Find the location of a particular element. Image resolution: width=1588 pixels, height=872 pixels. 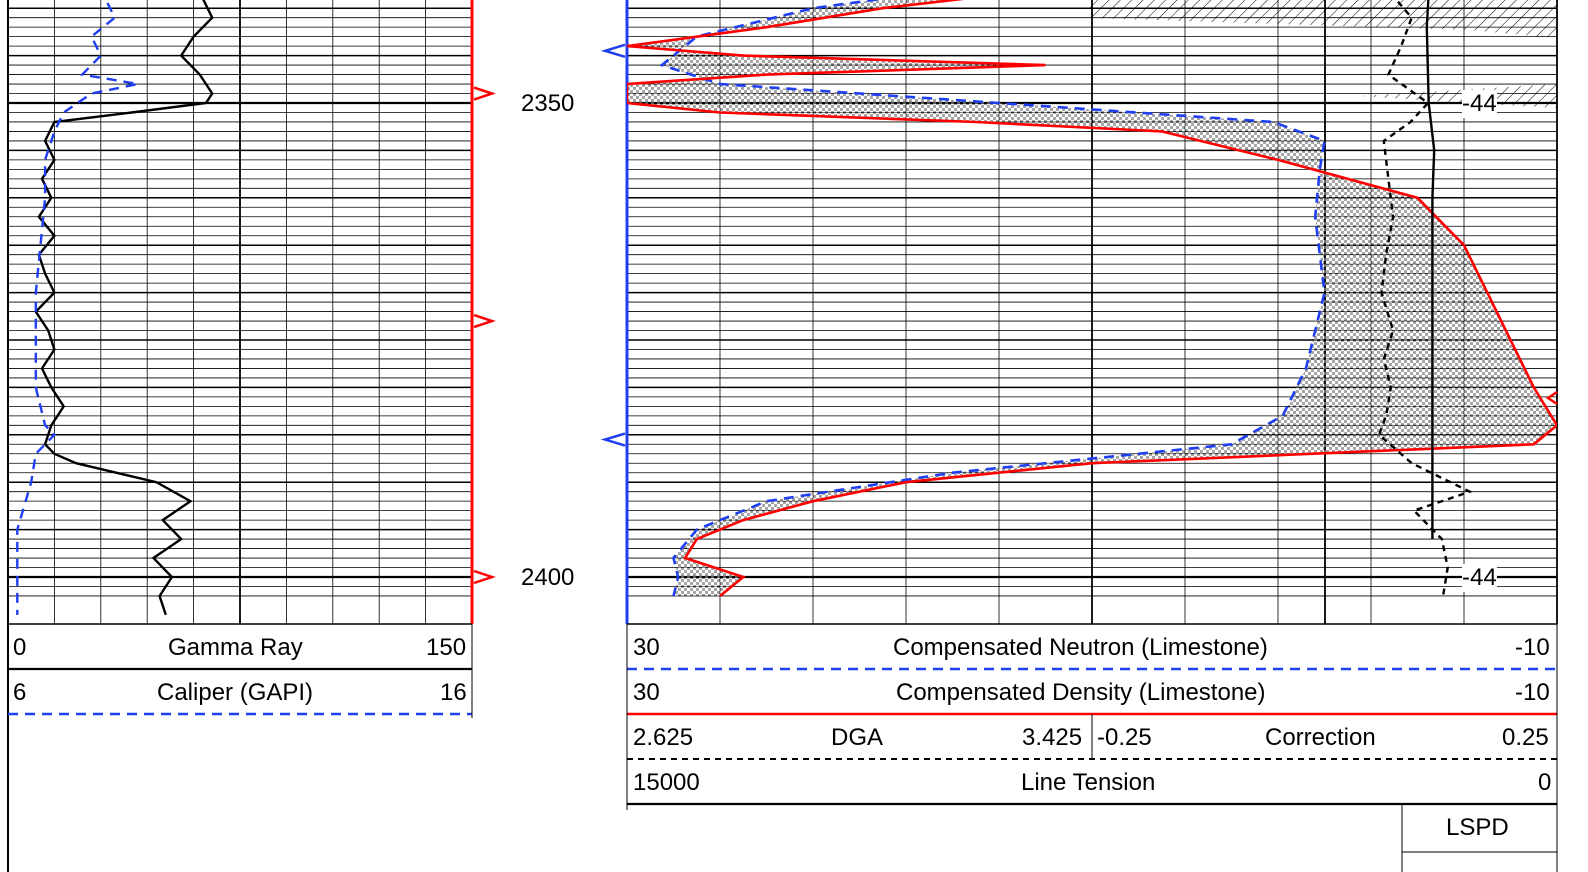

hatched-shale-fill-top is located at coordinates (1323, 19).